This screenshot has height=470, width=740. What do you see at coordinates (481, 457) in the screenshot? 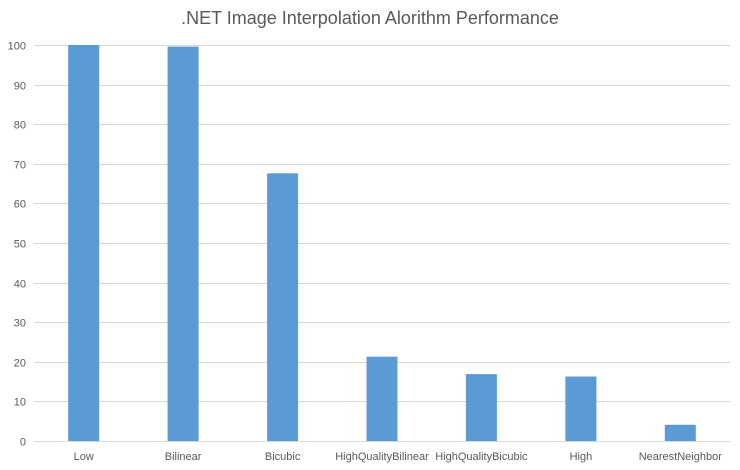
I see `x-tick-label: HighQualityBicubic` at bounding box center [481, 457].